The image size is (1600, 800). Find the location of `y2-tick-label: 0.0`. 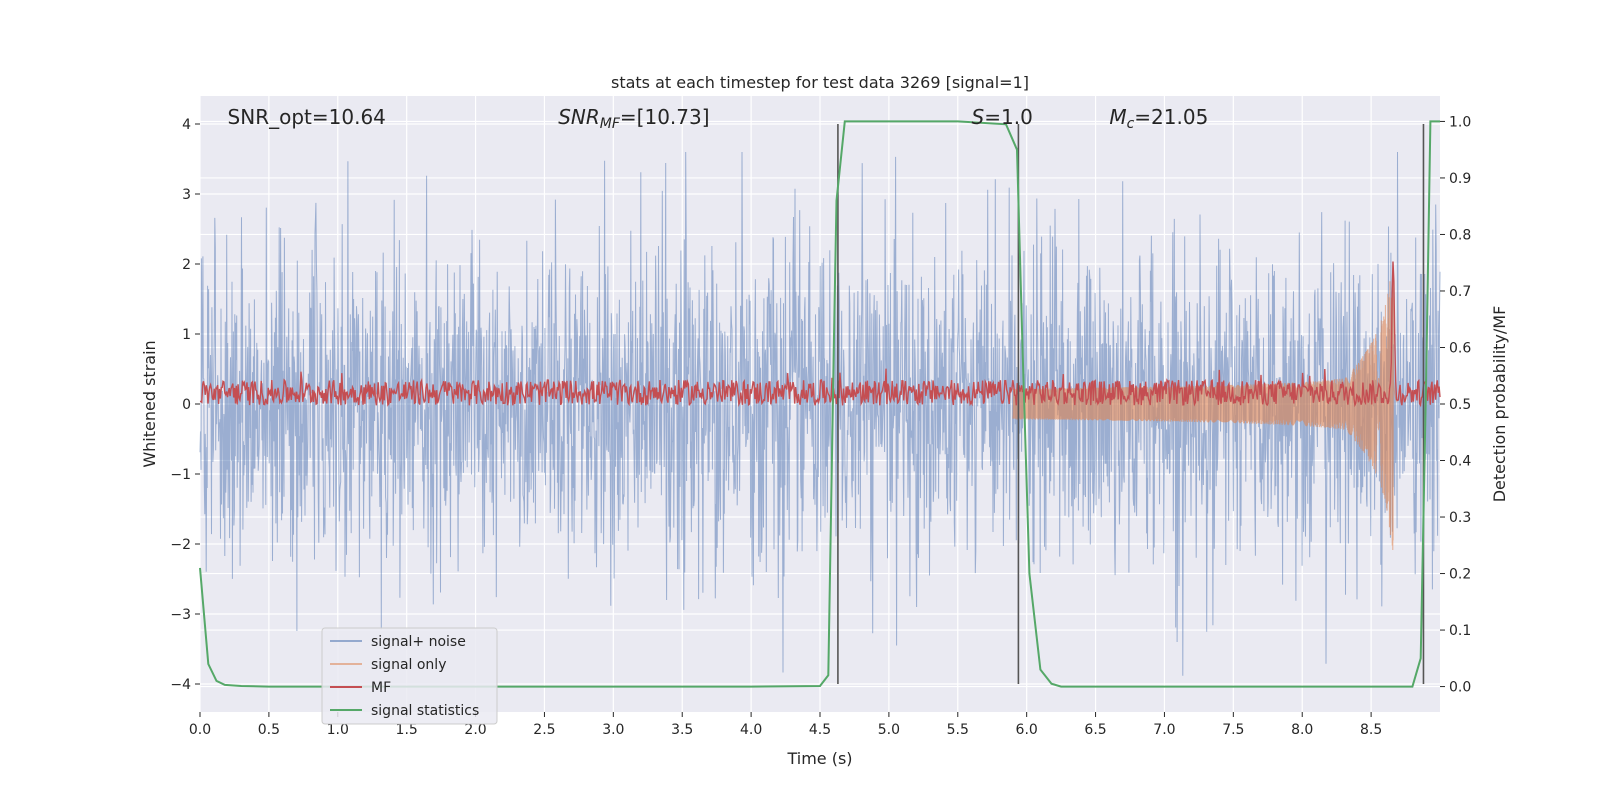

y2-tick-label: 0.0 is located at coordinates (1460, 688).